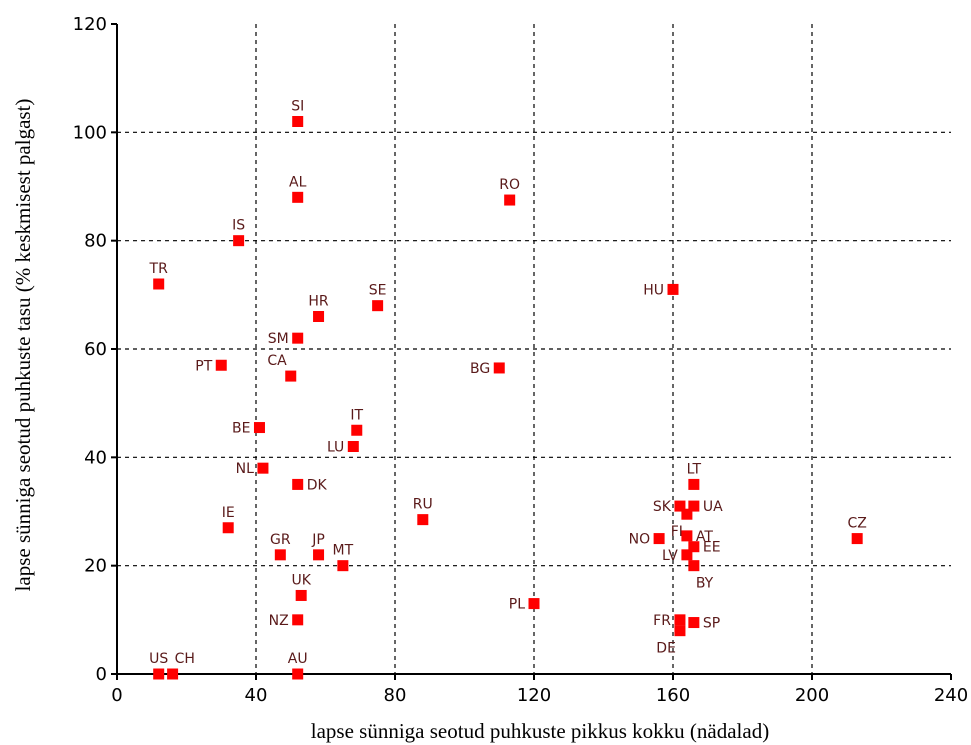 The width and height of the screenshot is (971, 745). I want to click on point-marker-nl, so click(263, 468).